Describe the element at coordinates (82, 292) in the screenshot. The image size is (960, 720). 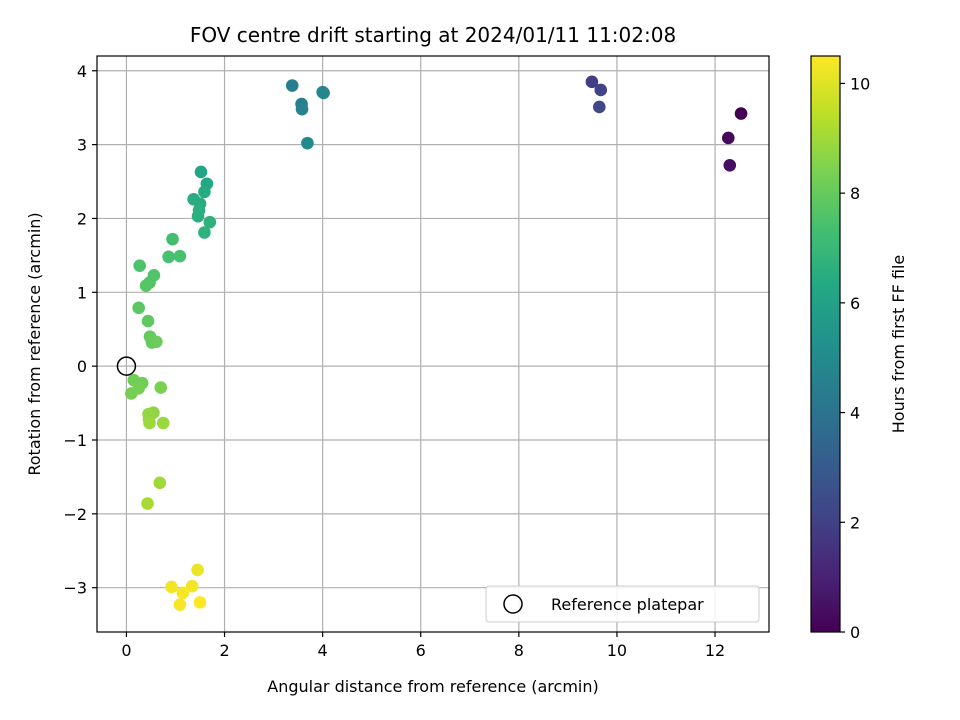
I see `y-tick-label: 1` at that location.